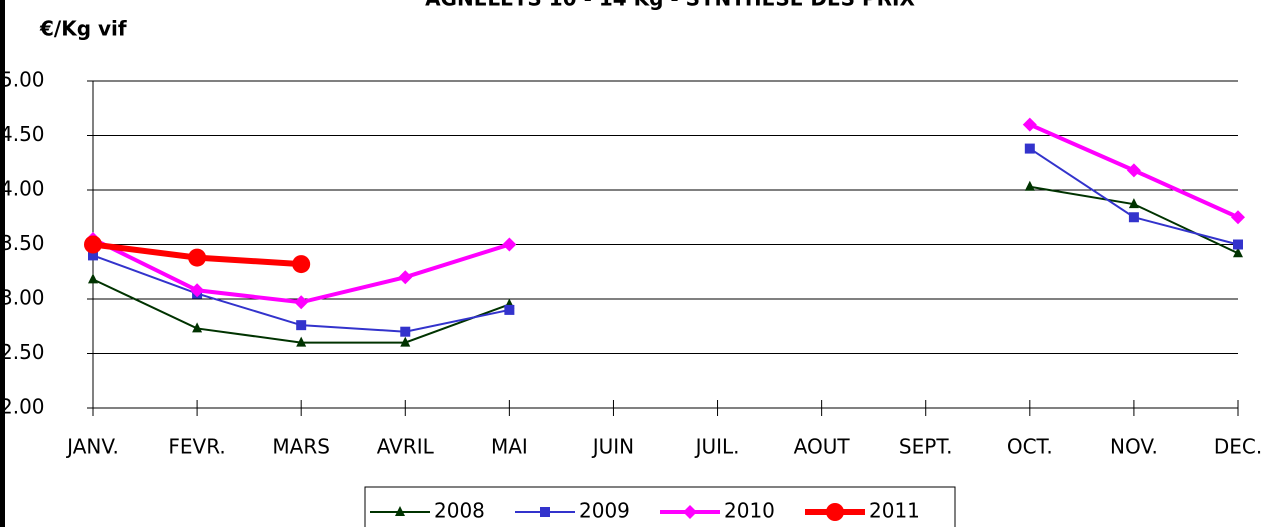 The image size is (1269, 527). Describe the element at coordinates (604, 511) in the screenshot. I see `legend-label: 2009` at that location.